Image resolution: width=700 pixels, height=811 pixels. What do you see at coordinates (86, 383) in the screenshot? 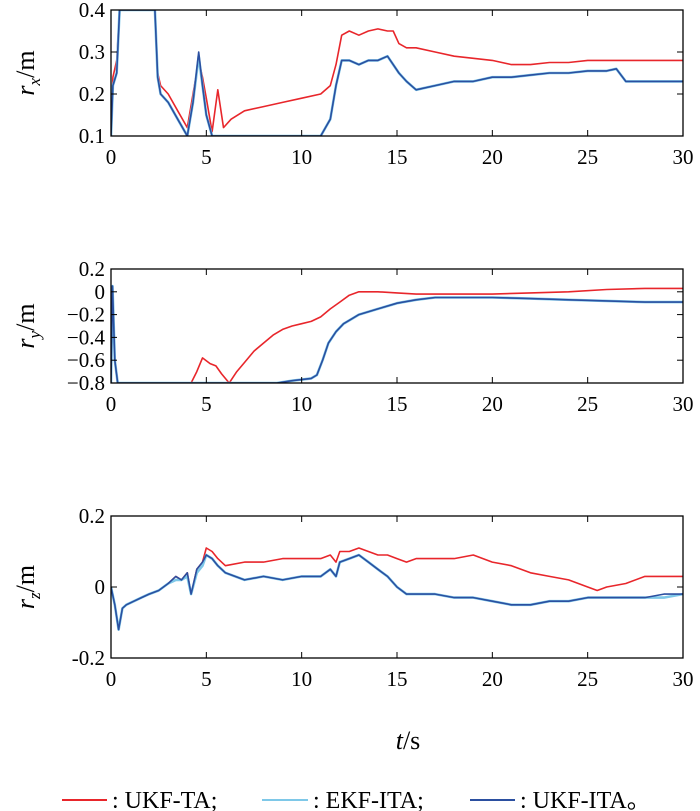
I see `y-tick-label: −0.8` at bounding box center [86, 383].